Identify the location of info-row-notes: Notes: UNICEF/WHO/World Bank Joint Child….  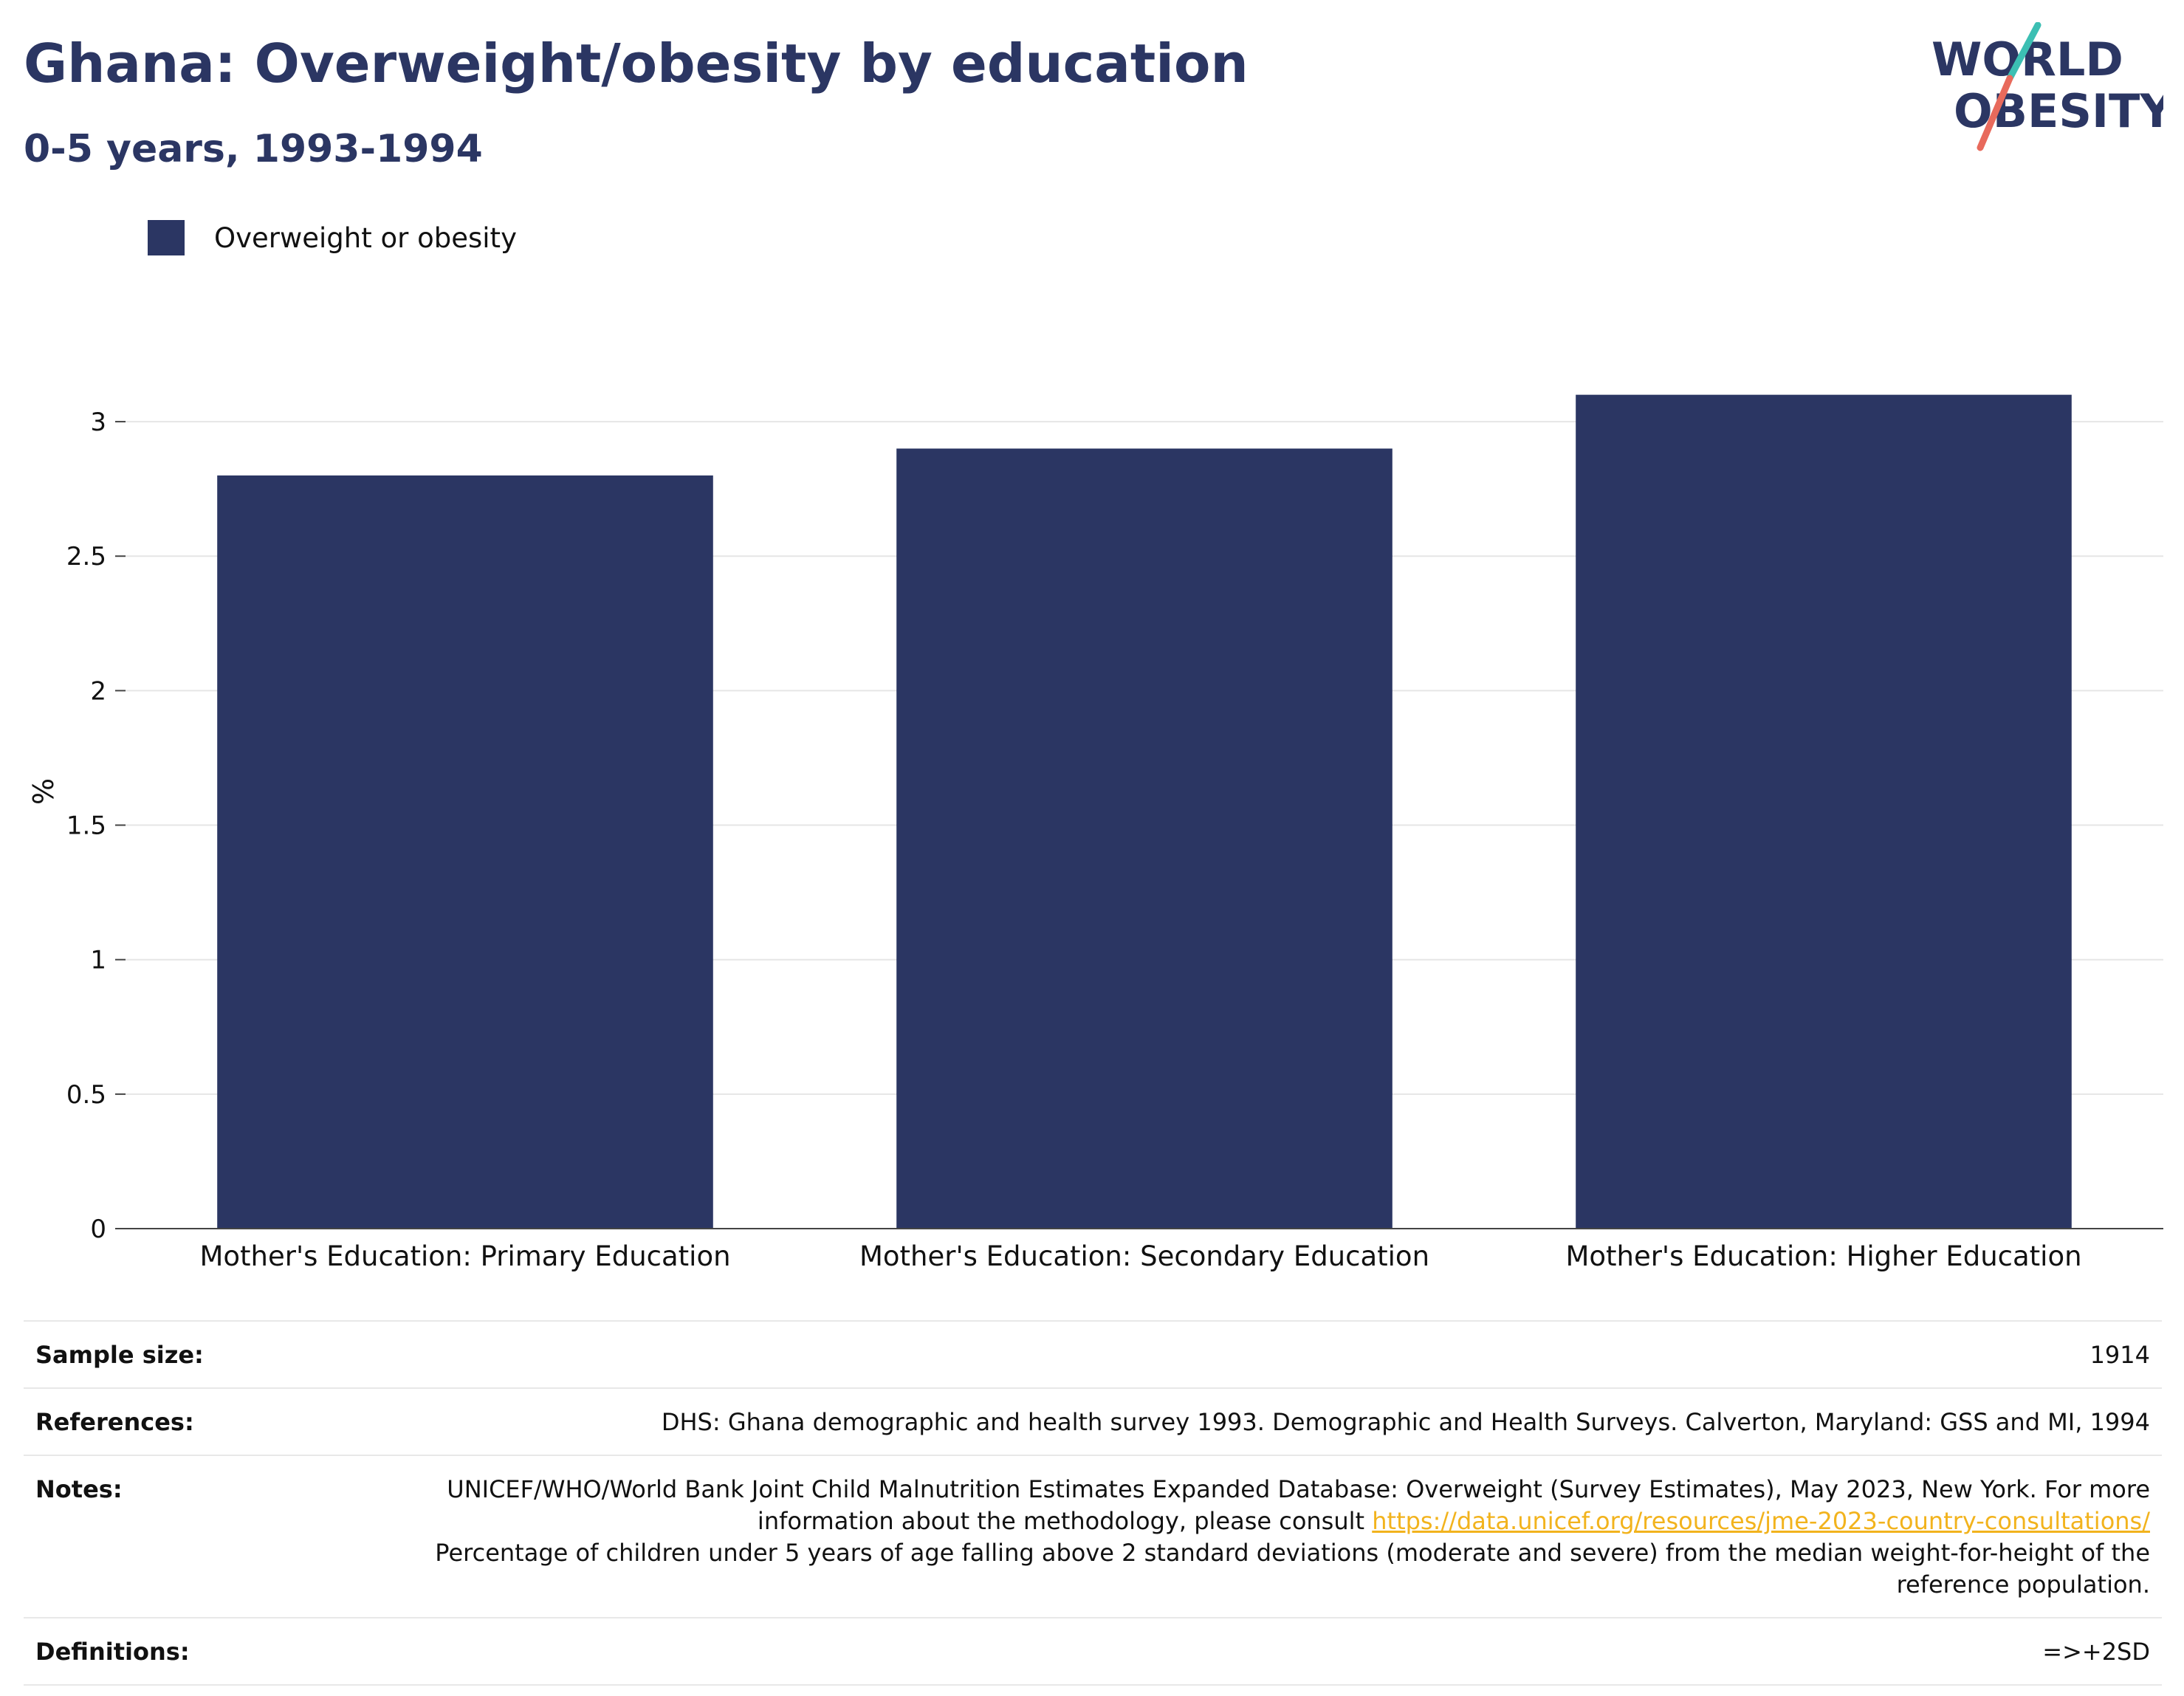
(1093, 1536).